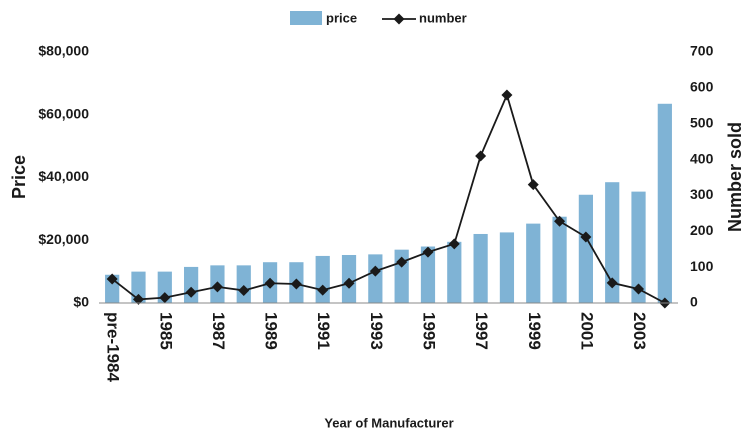  What do you see at coordinates (63, 176) in the screenshot?
I see `y-tick-label: $40,000` at bounding box center [63, 176].